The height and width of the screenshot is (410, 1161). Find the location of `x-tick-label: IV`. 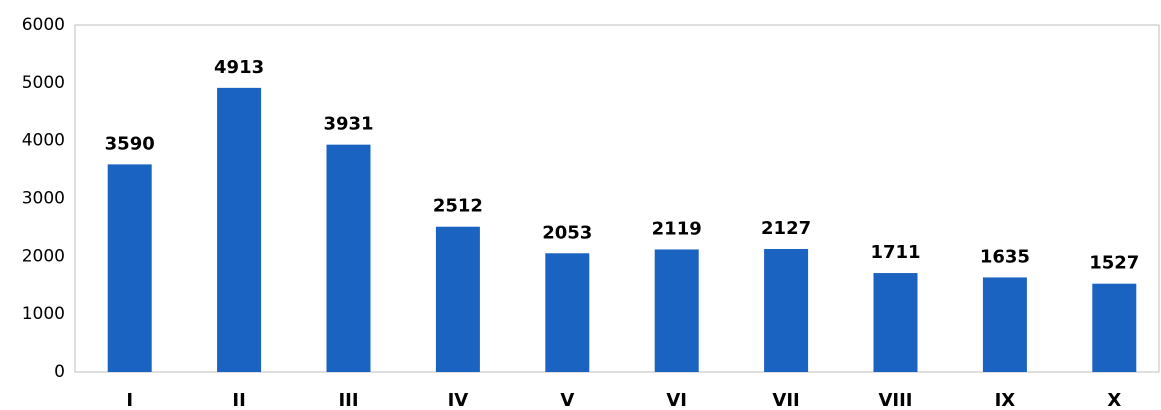

x-tick-label: IV is located at coordinates (458, 400).